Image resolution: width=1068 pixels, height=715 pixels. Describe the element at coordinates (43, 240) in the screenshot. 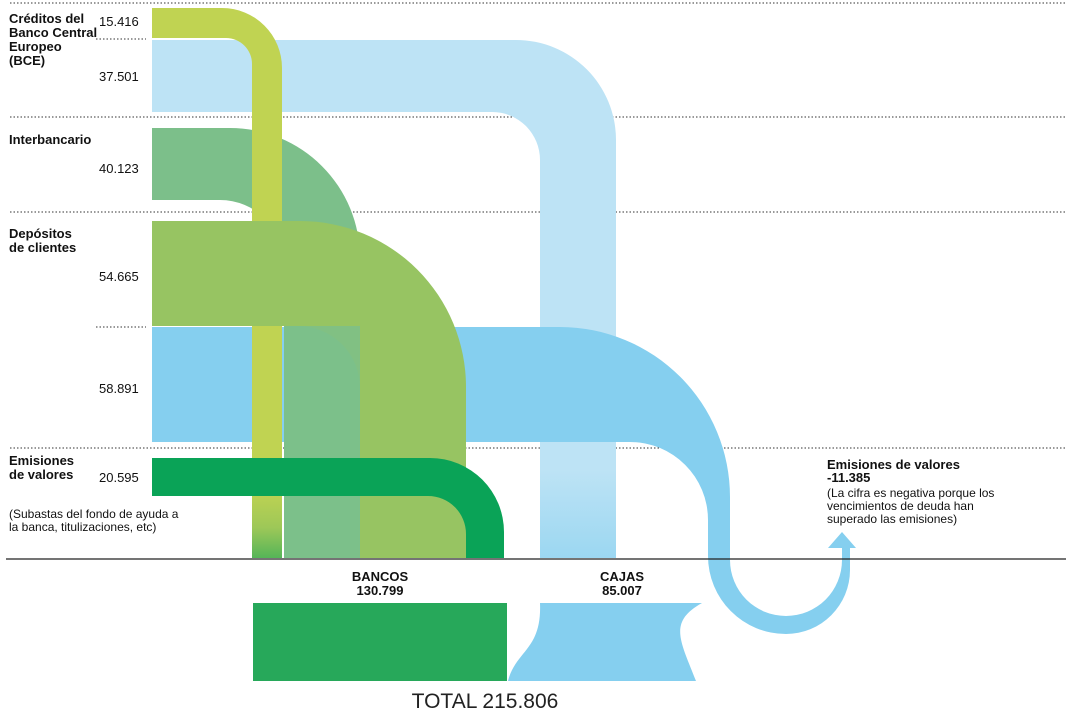

I see `label-depositos: Depósitos de clientes` at that location.